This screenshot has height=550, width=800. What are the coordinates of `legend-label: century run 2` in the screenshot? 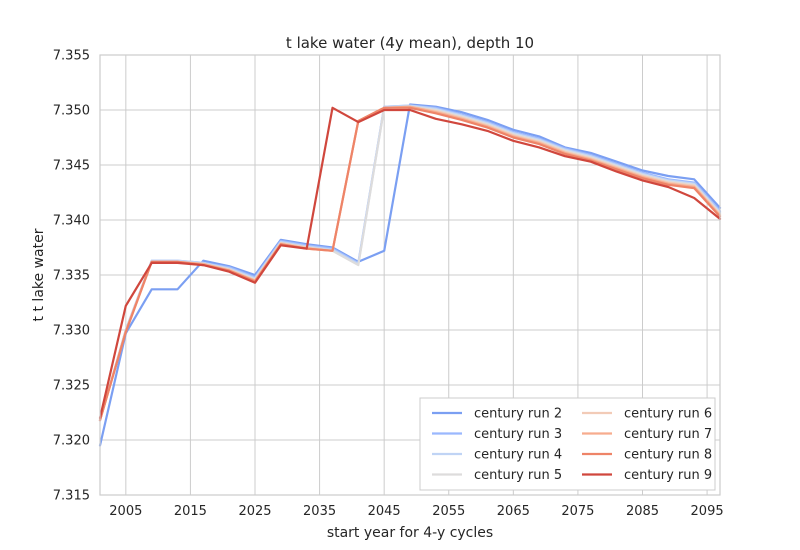 It's located at (518, 414).